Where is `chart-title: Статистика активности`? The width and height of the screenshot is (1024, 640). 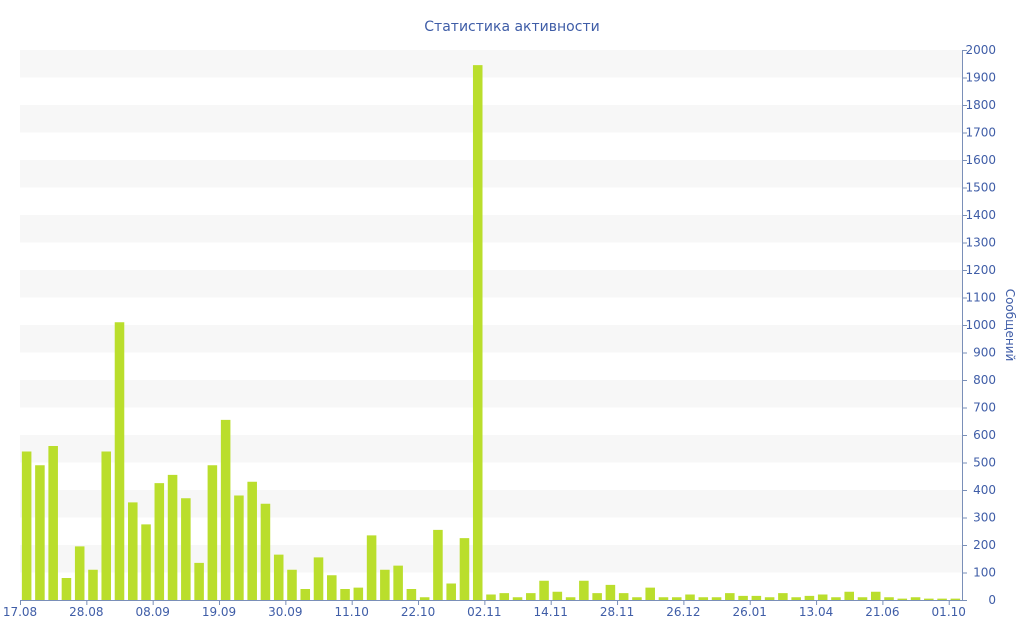 chart-title: Статистика активности is located at coordinates (511, 27).